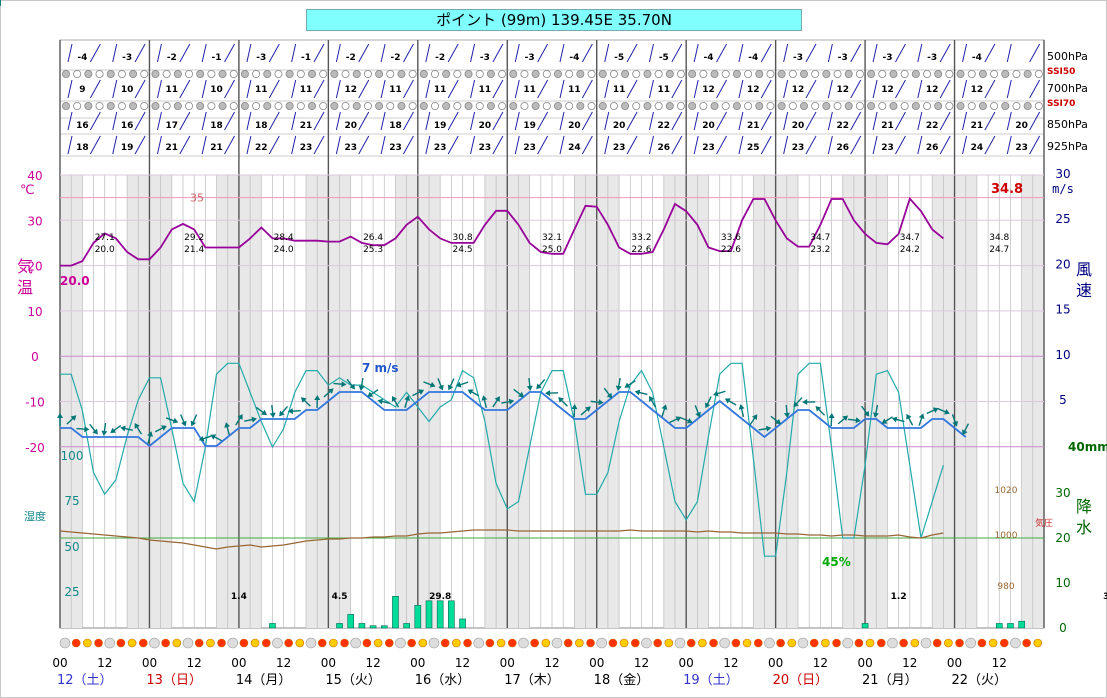 The height and width of the screenshot is (698, 1107). What do you see at coordinates (1005, 587) in the screenshot?
I see `pressure-tick: 980` at bounding box center [1005, 587].